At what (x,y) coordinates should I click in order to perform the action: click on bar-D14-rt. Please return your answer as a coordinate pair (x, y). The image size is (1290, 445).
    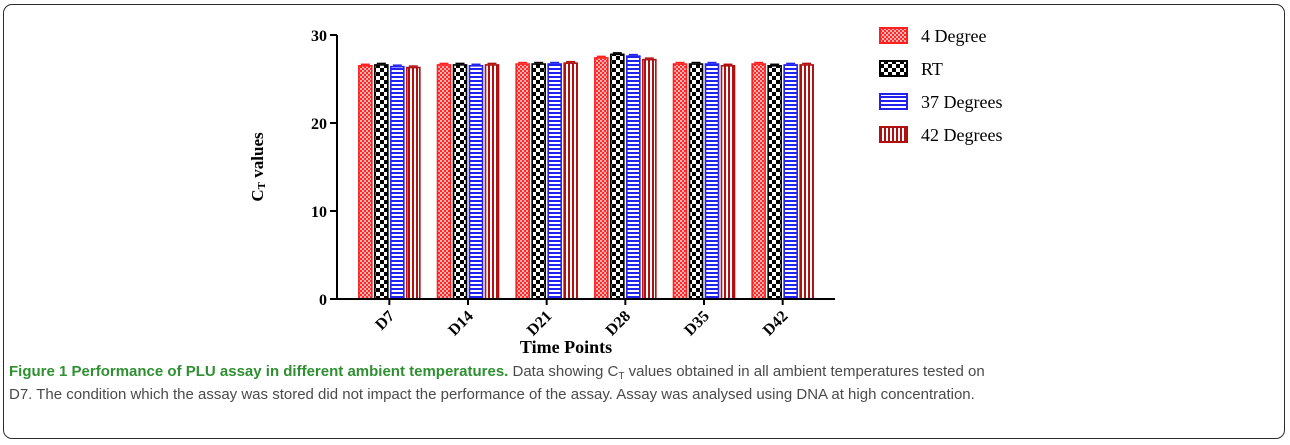
    Looking at the image, I should click on (460, 182).